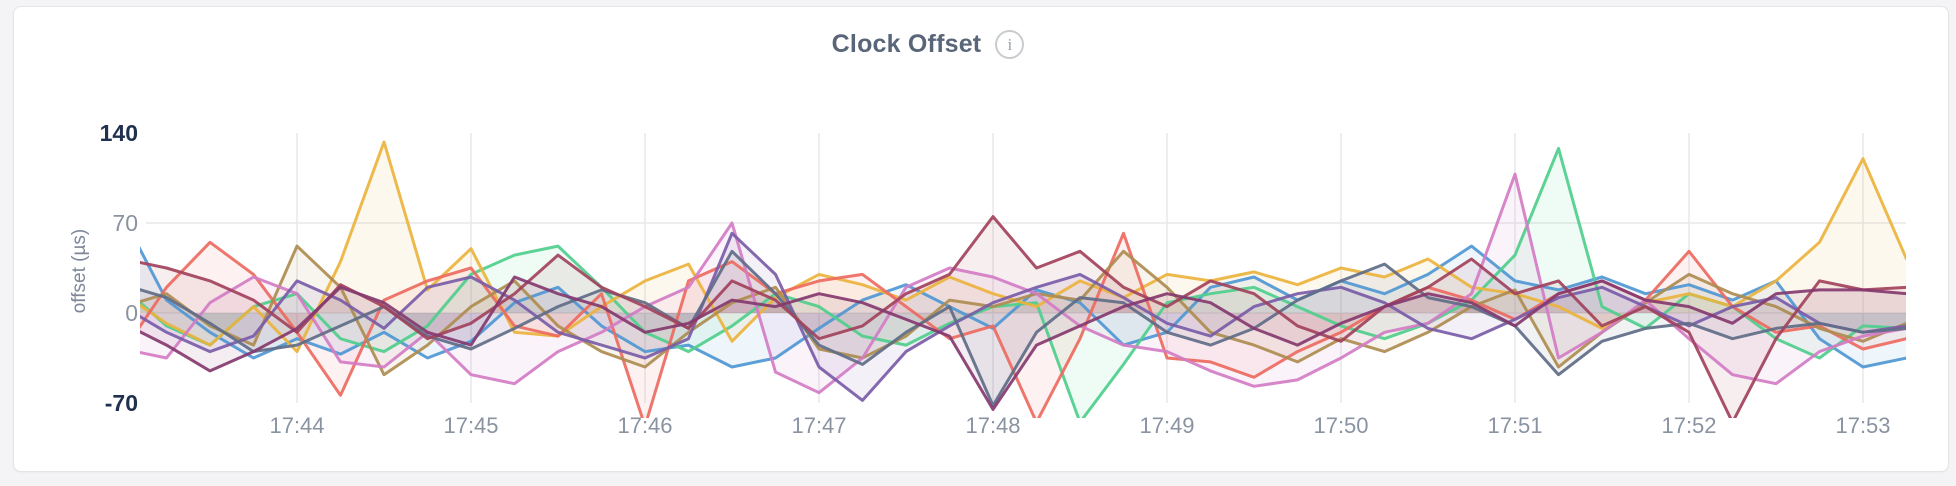 This screenshot has width=1956, height=486. Describe the element at coordinates (1862, 425) in the screenshot. I see `x-tick-label: 17:53` at that location.